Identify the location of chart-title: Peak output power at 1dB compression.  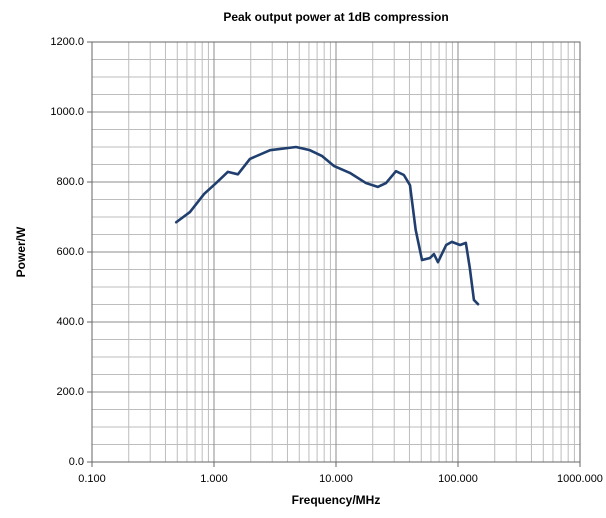
(335, 17).